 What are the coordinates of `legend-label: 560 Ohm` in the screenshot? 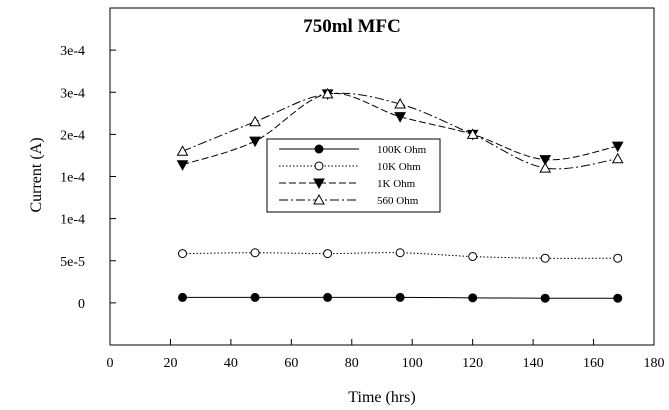 It's located at (398, 201).